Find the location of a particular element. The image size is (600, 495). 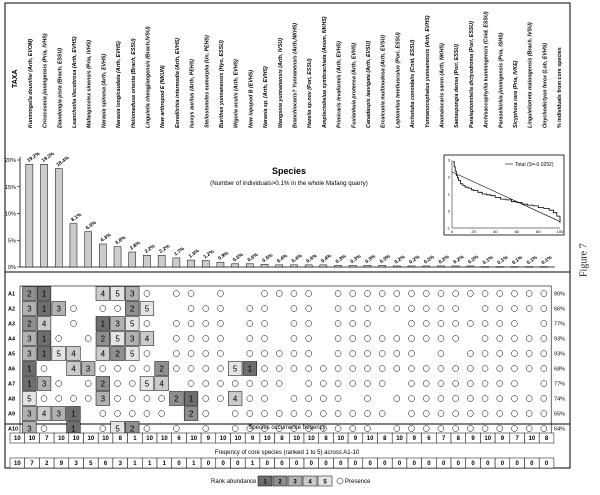

taxon-label: Archotuba conoidalis (Cnid, ESSU) is located at coordinates (413, 84).